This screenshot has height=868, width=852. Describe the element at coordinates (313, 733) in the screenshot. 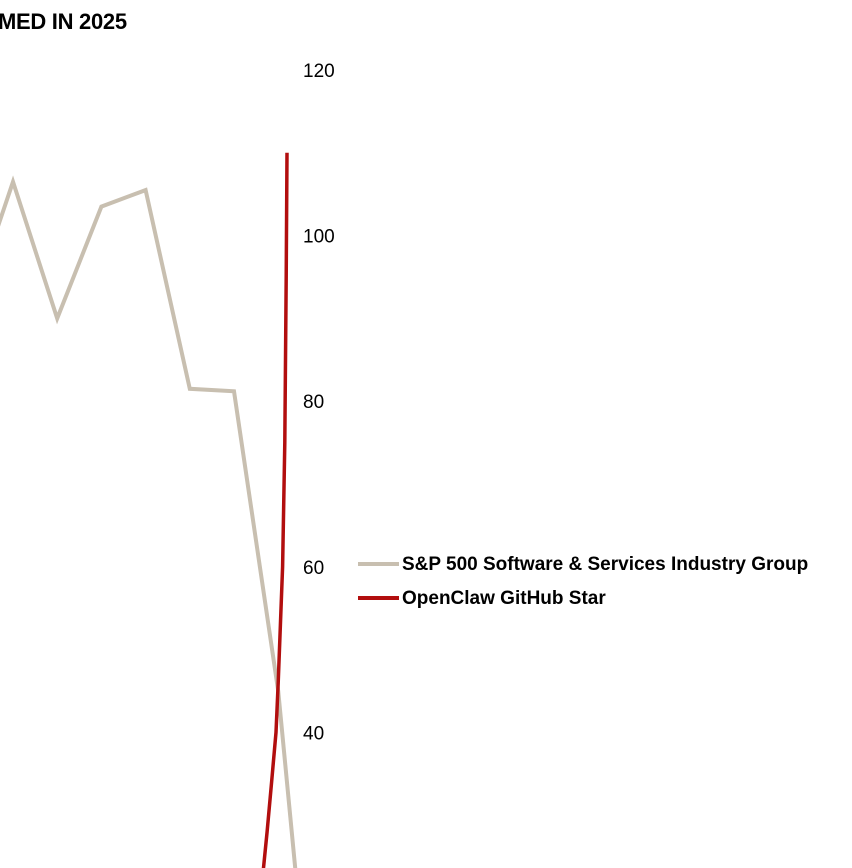

I see `y-tick-label: 40` at that location.